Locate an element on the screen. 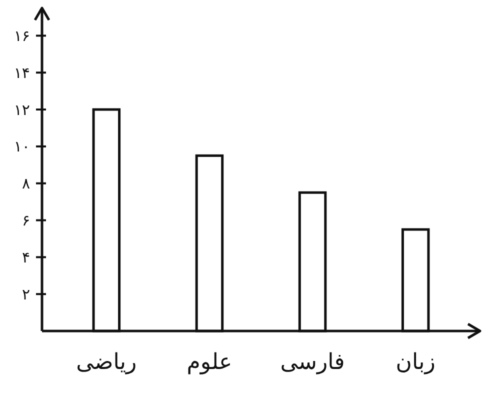 The width and height of the screenshot is (495, 401). x-tick-label: زبان is located at coordinates (416, 362).